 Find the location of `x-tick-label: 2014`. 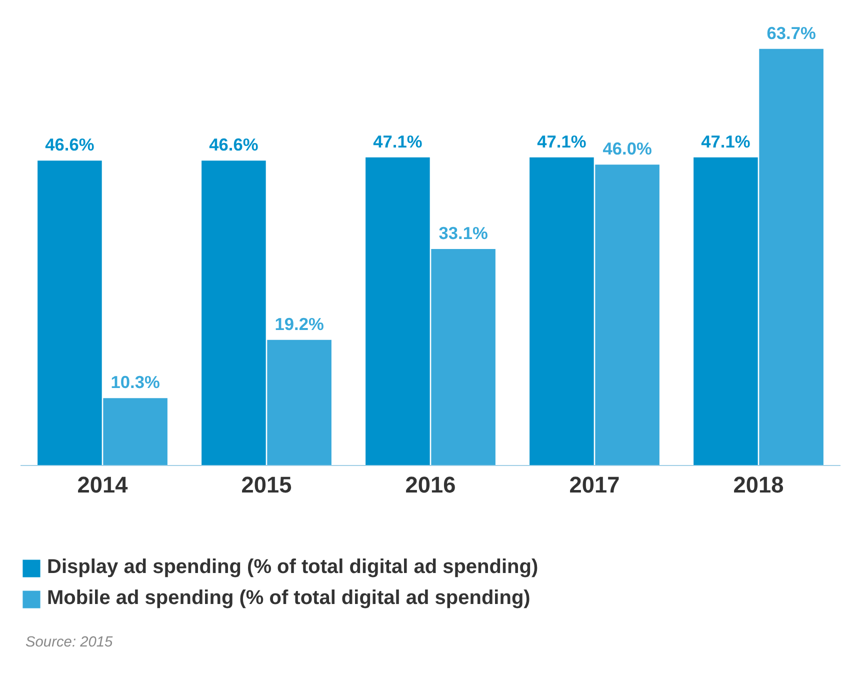

x-tick-label: 2014 is located at coordinates (102, 485).